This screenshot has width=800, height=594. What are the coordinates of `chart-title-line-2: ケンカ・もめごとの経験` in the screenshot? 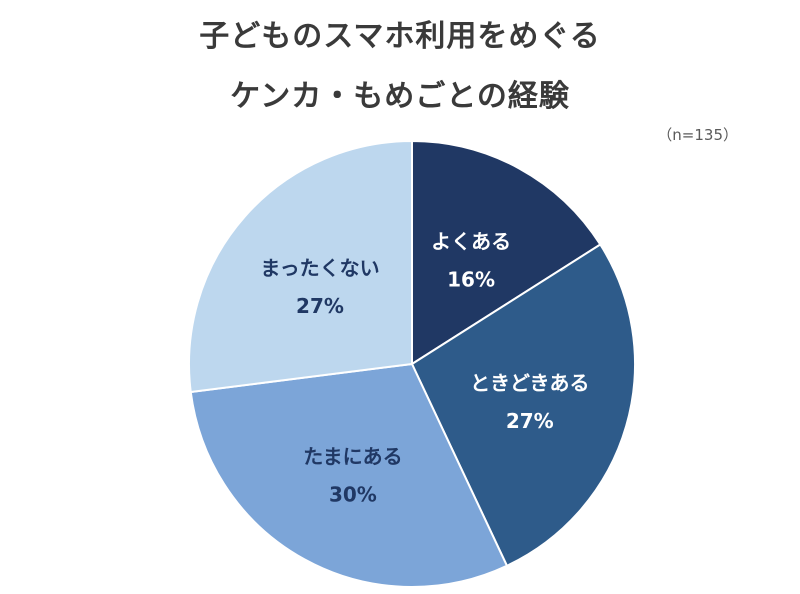 It's located at (400, 96).